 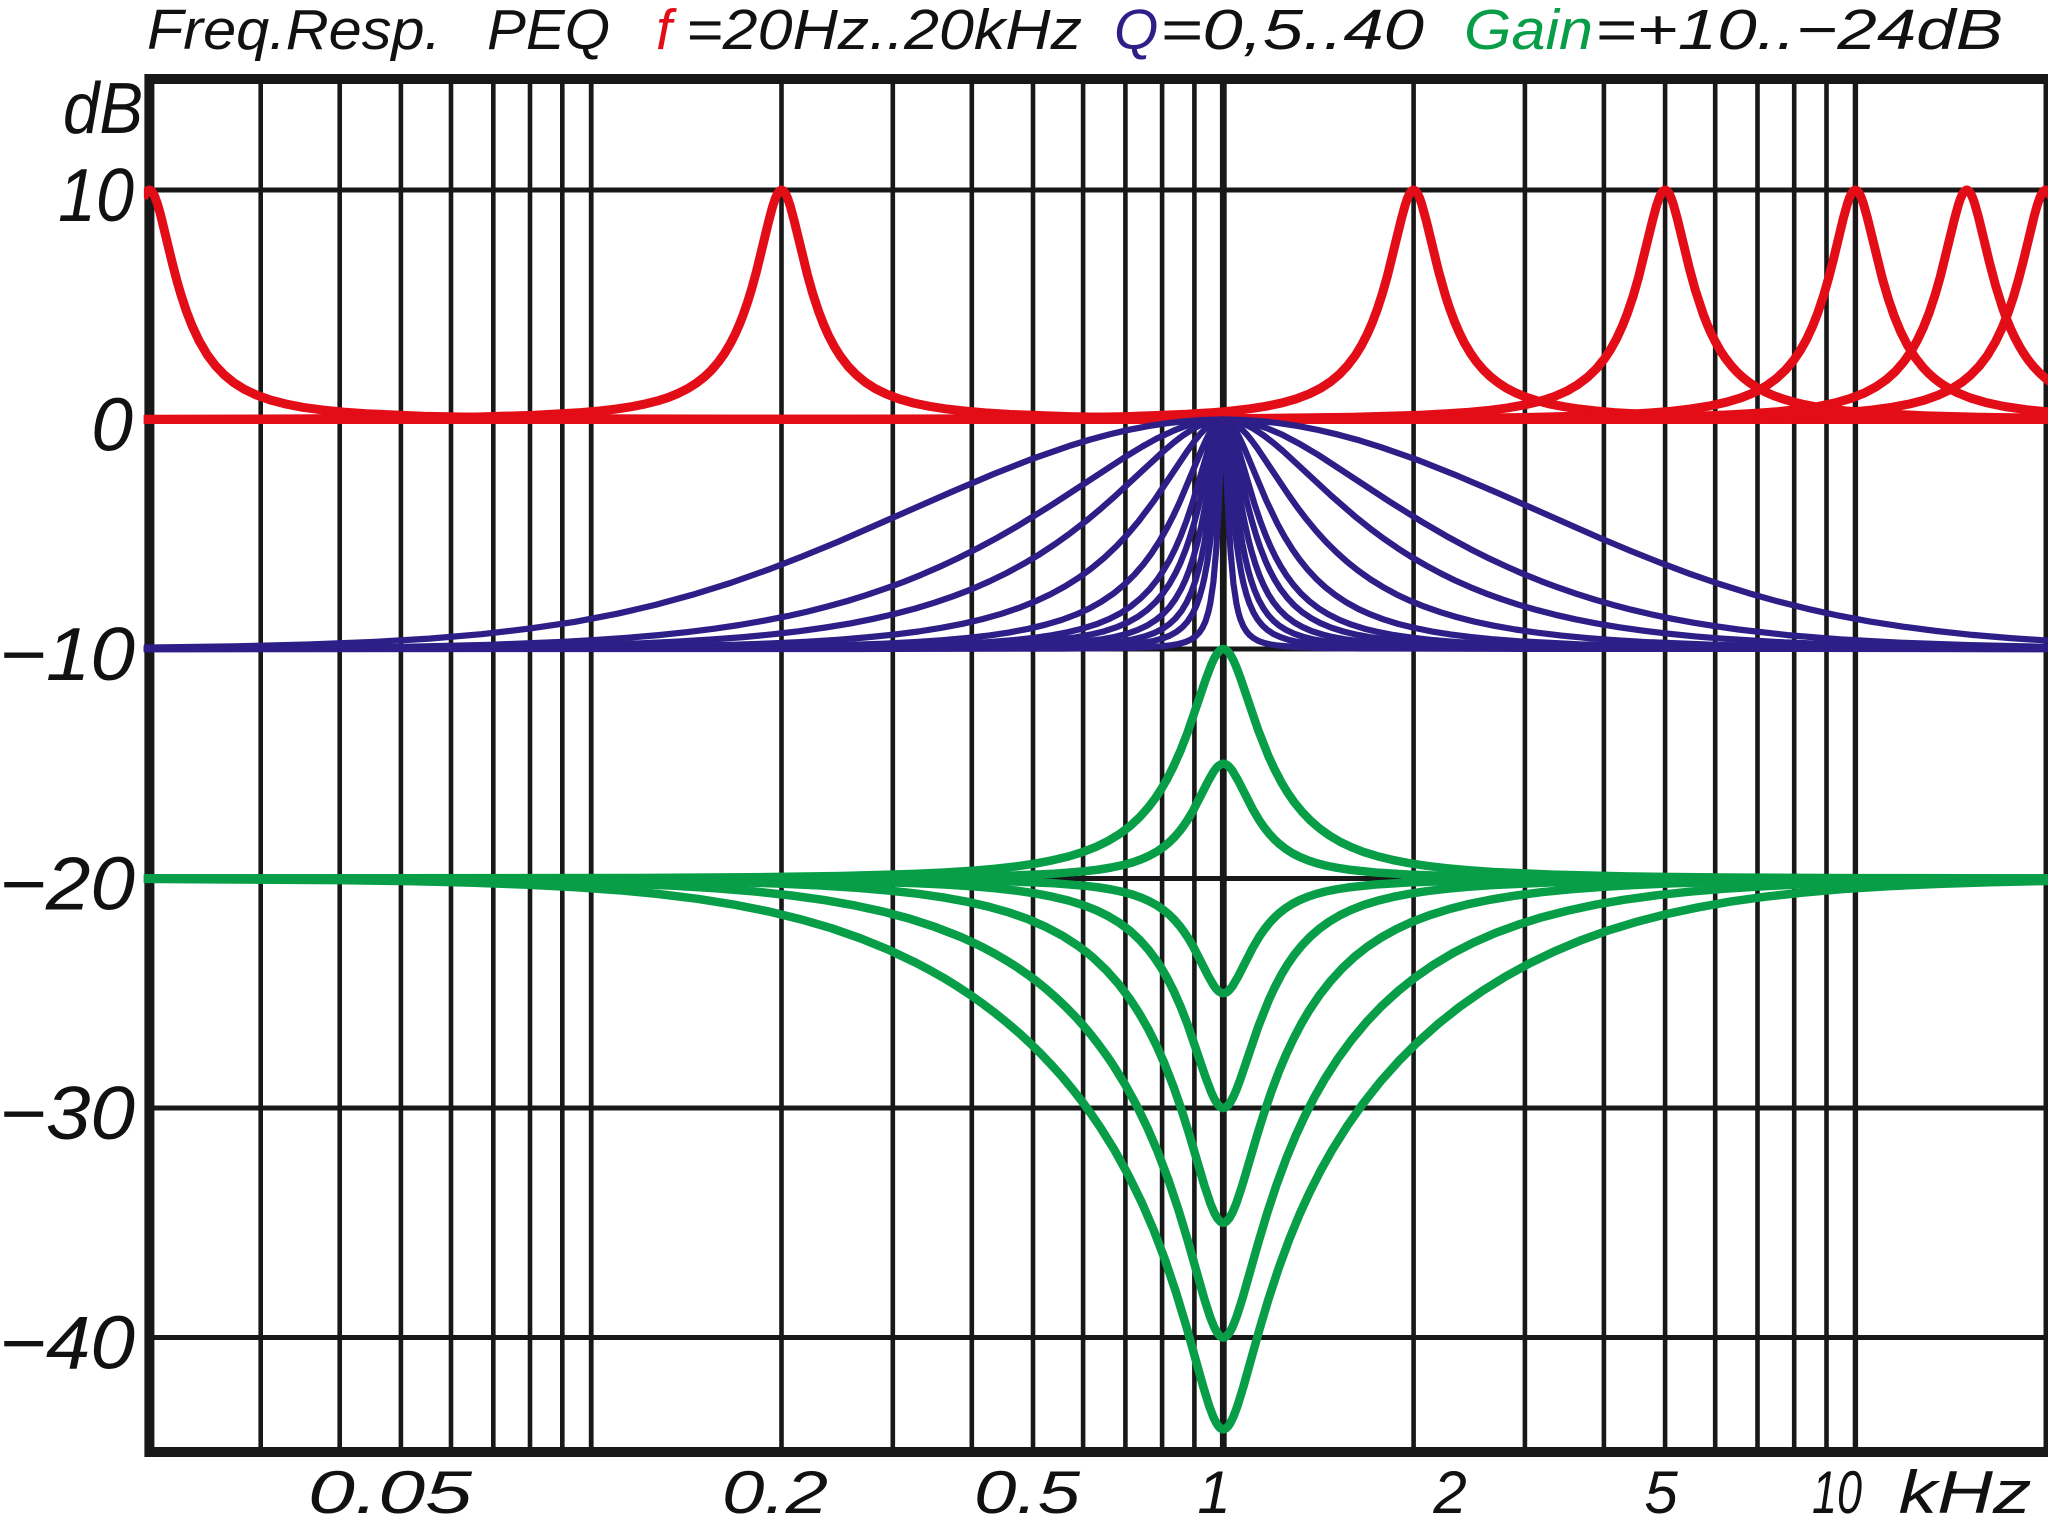 What do you see at coordinates (294, 31) in the screenshot?
I see `svg-text: Freq.Resp.` at bounding box center [294, 31].